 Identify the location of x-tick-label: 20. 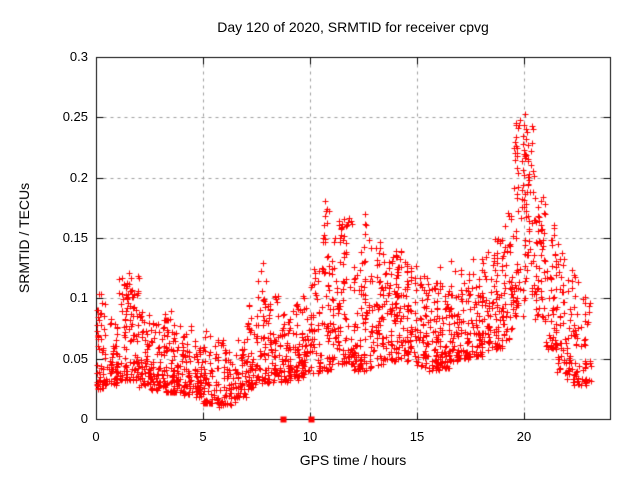
(524, 436).